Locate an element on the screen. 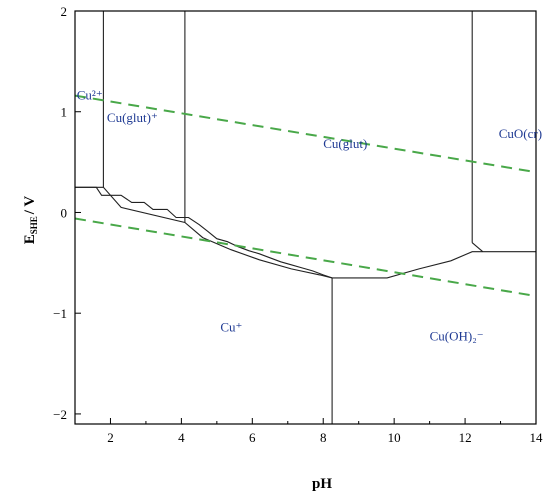 The height and width of the screenshot is (498, 550). y-tick-label: 1 is located at coordinates (64, 112).